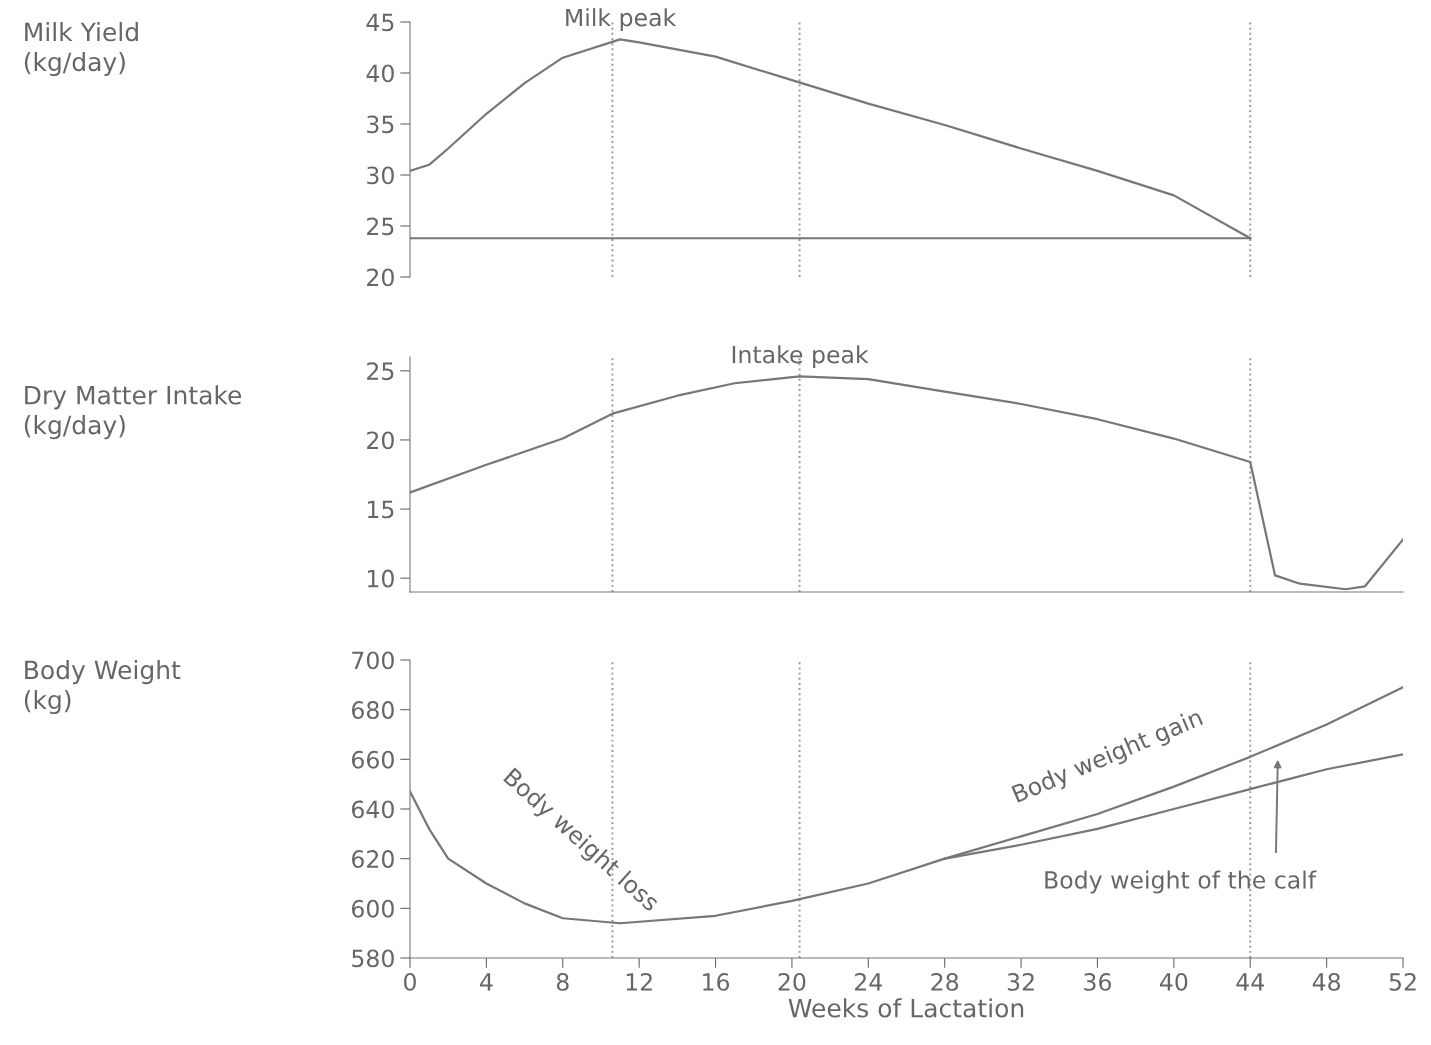 The width and height of the screenshot is (1431, 1045). What do you see at coordinates (81, 49) in the screenshot?
I see `y-axis-title: Milk Yield (kg/day)` at bounding box center [81, 49].